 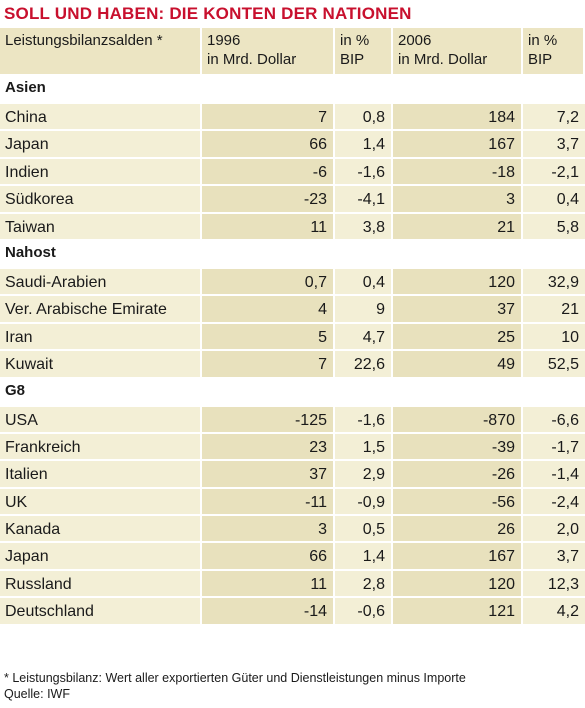 What do you see at coordinates (84, 40) in the screenshot?
I see `column-header-line: Leistungsbilanzsalden *` at bounding box center [84, 40].